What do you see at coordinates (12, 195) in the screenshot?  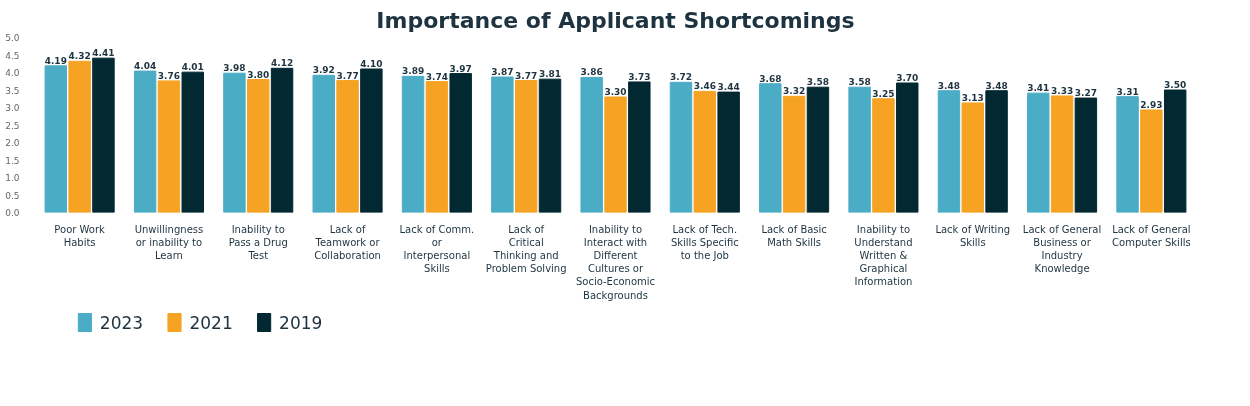 I see `y-tick-label: 0.5` at bounding box center [12, 195].